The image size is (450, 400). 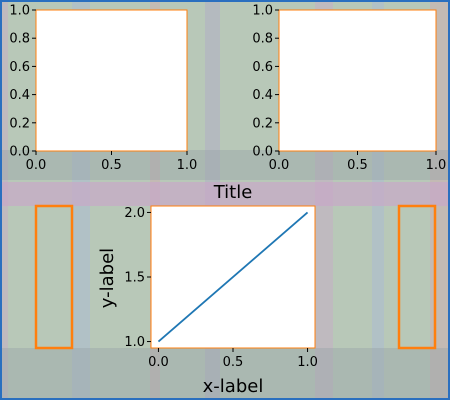 What do you see at coordinates (417, 277) in the screenshot?
I see `empty-axes-right` at bounding box center [417, 277].